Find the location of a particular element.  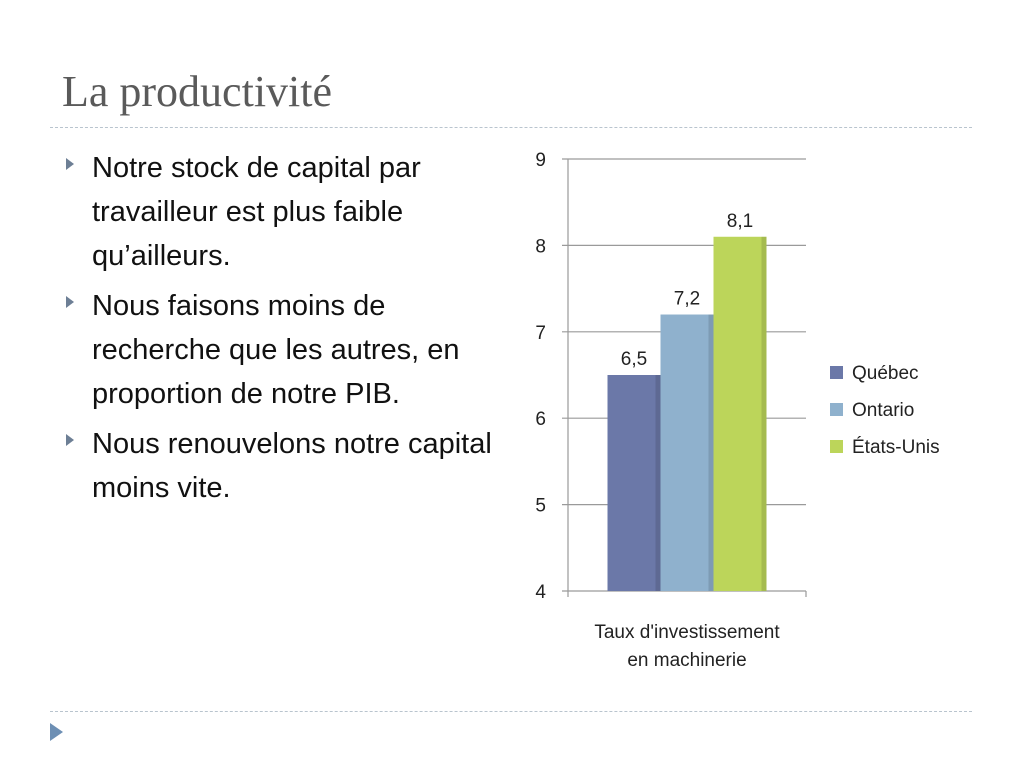

data-label: 7,2 is located at coordinates (687, 299).